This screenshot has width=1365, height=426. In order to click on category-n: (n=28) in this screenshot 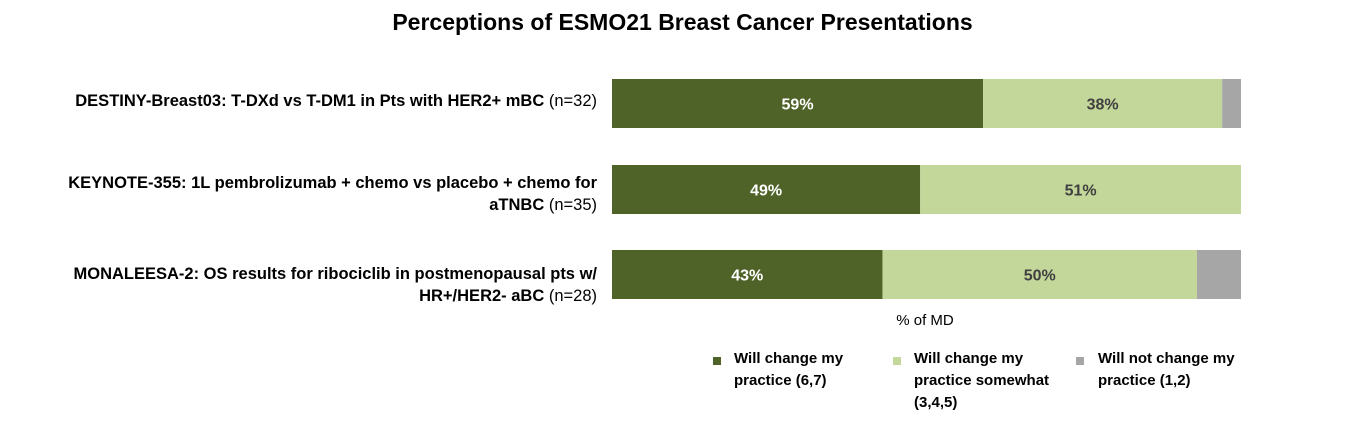, I will do `click(572, 296)`.